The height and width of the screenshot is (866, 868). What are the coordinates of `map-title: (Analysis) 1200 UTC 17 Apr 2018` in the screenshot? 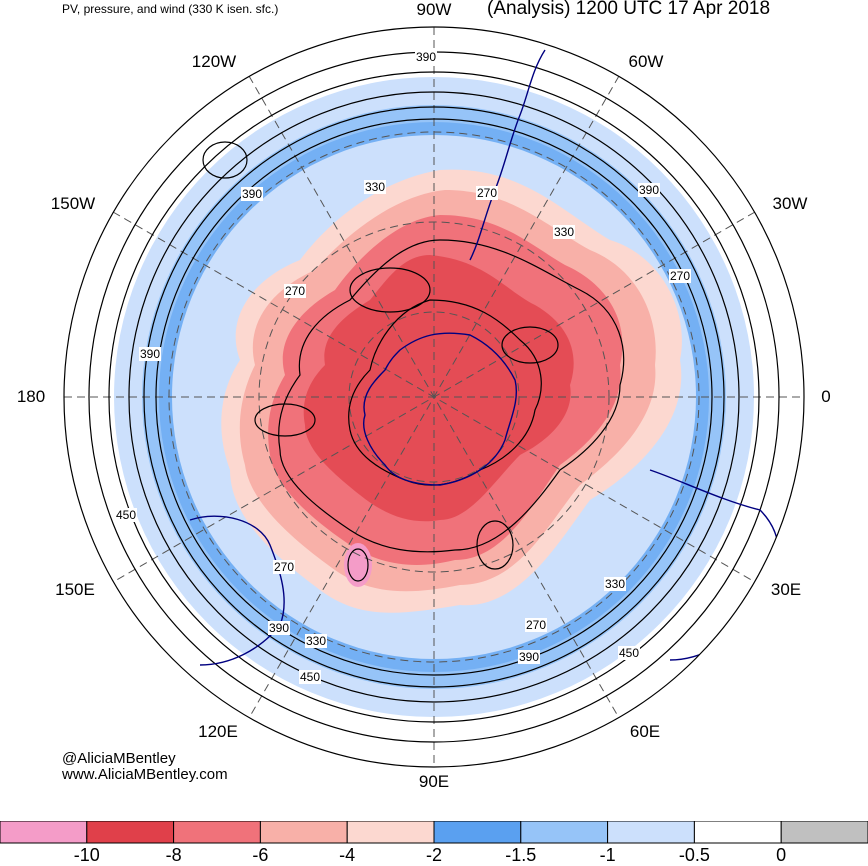 It's located at (629, 9).